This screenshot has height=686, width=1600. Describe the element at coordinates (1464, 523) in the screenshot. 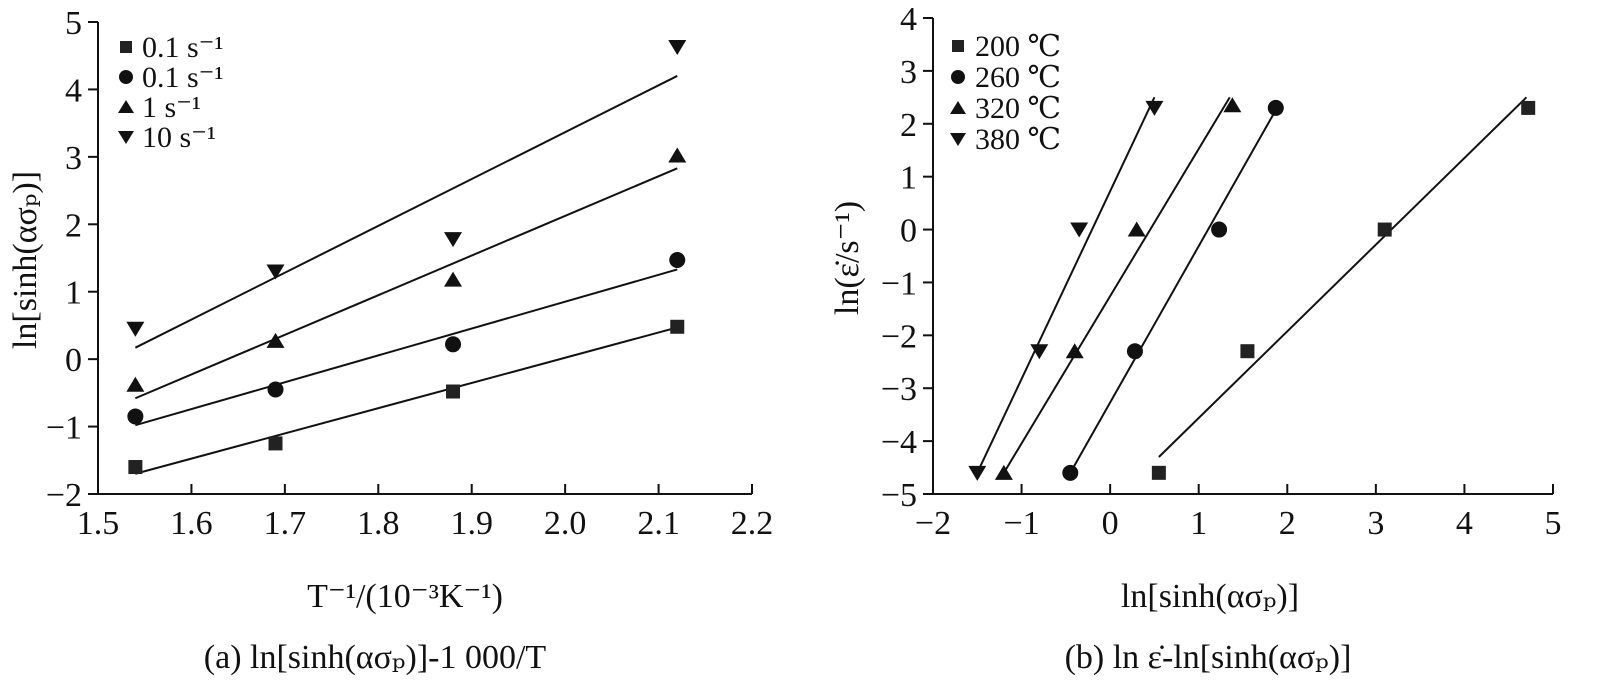

I see `x-tick-label: 4` at that location.